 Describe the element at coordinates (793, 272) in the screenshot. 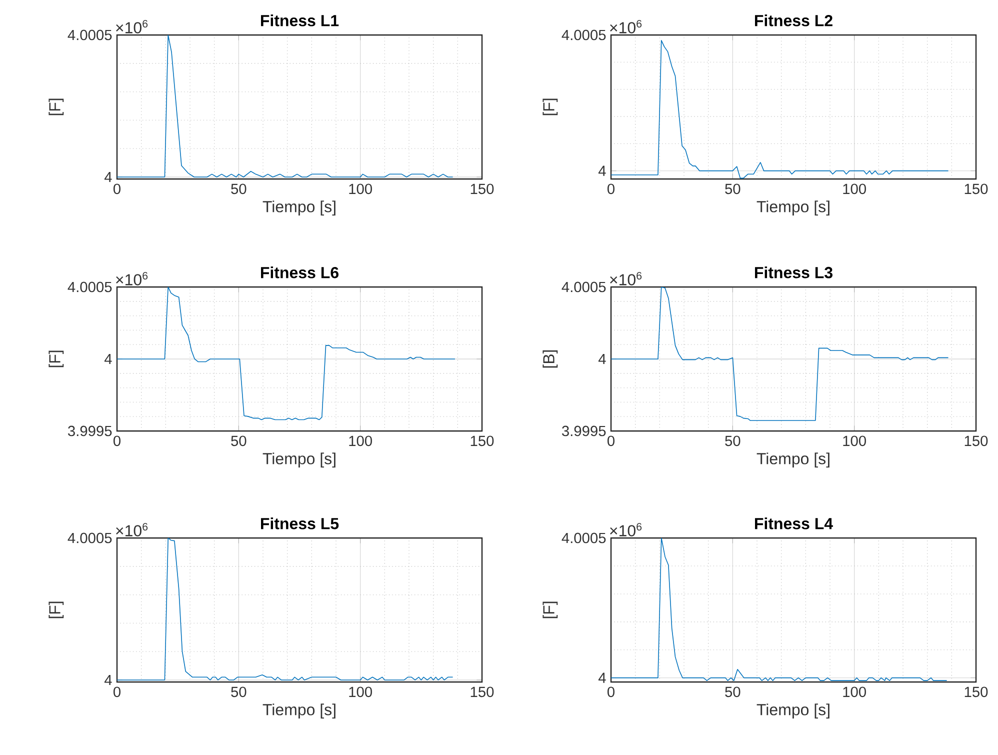

I see `chart-title: Fitness L3` at that location.